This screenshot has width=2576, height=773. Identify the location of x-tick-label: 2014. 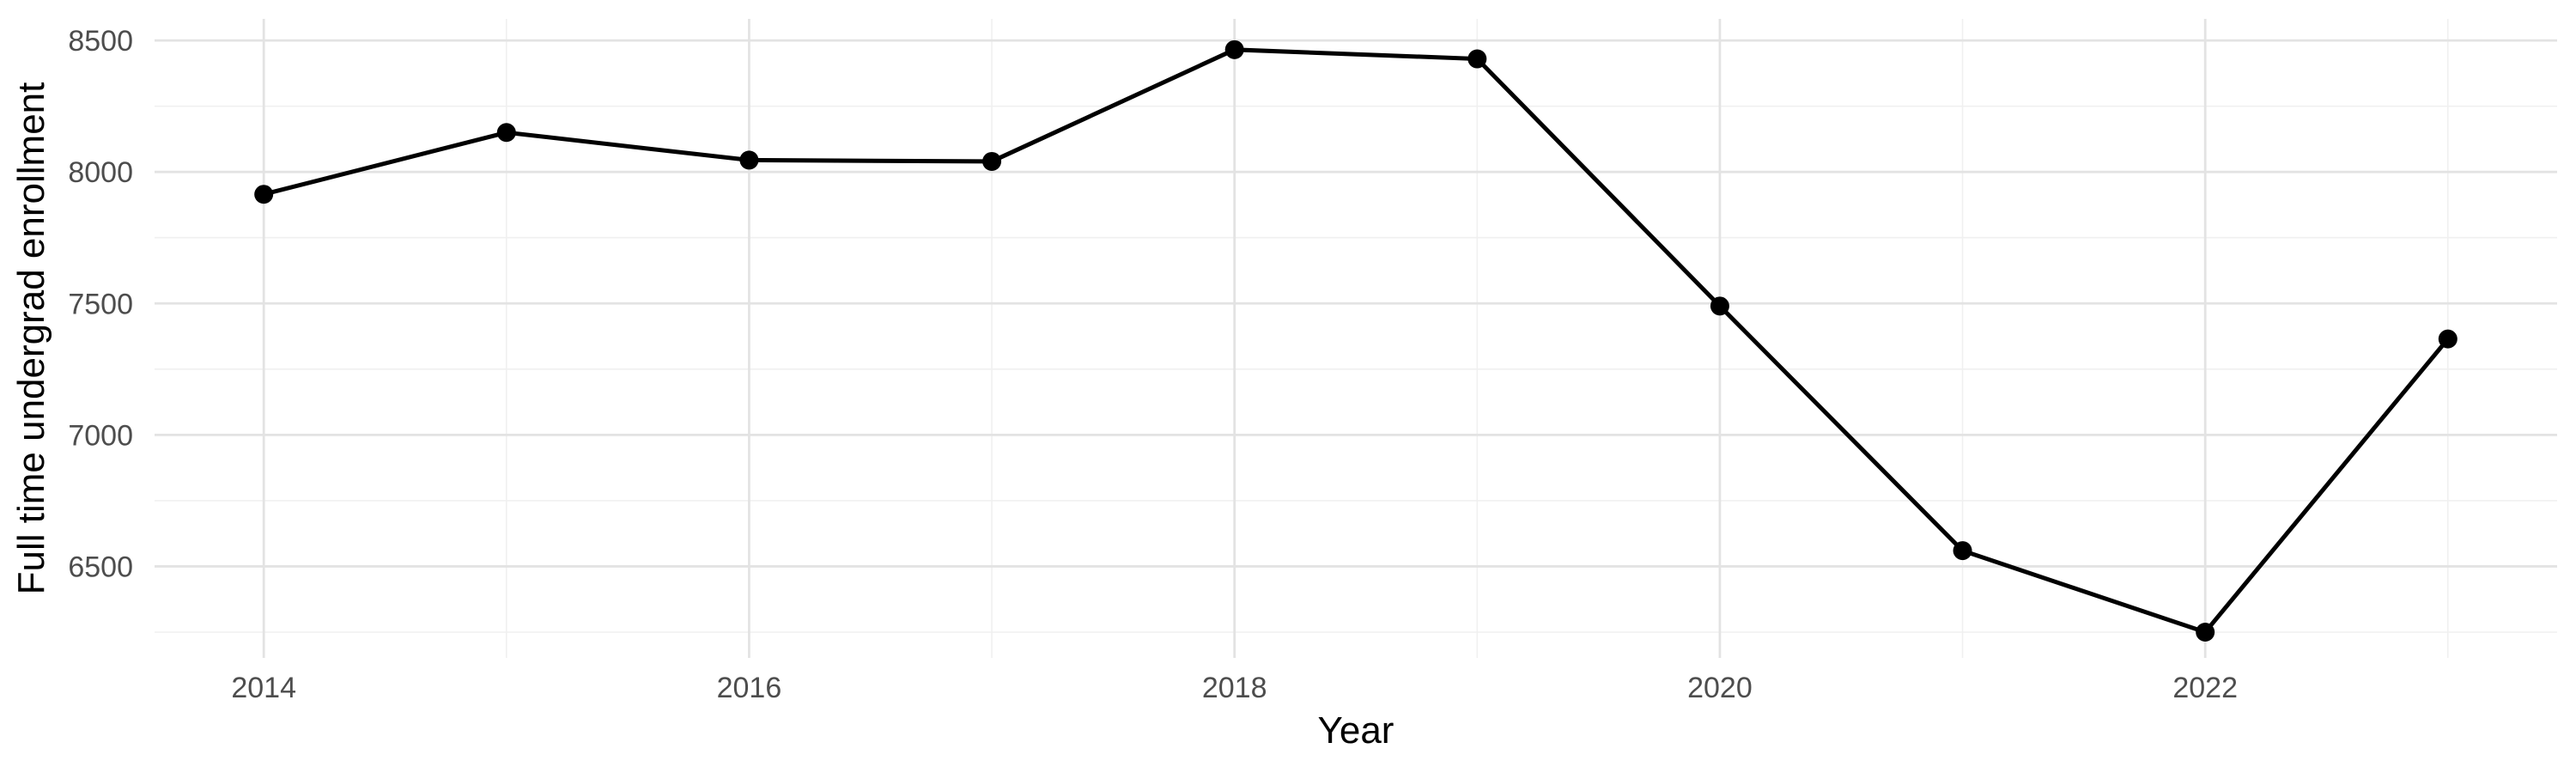
(263, 688).